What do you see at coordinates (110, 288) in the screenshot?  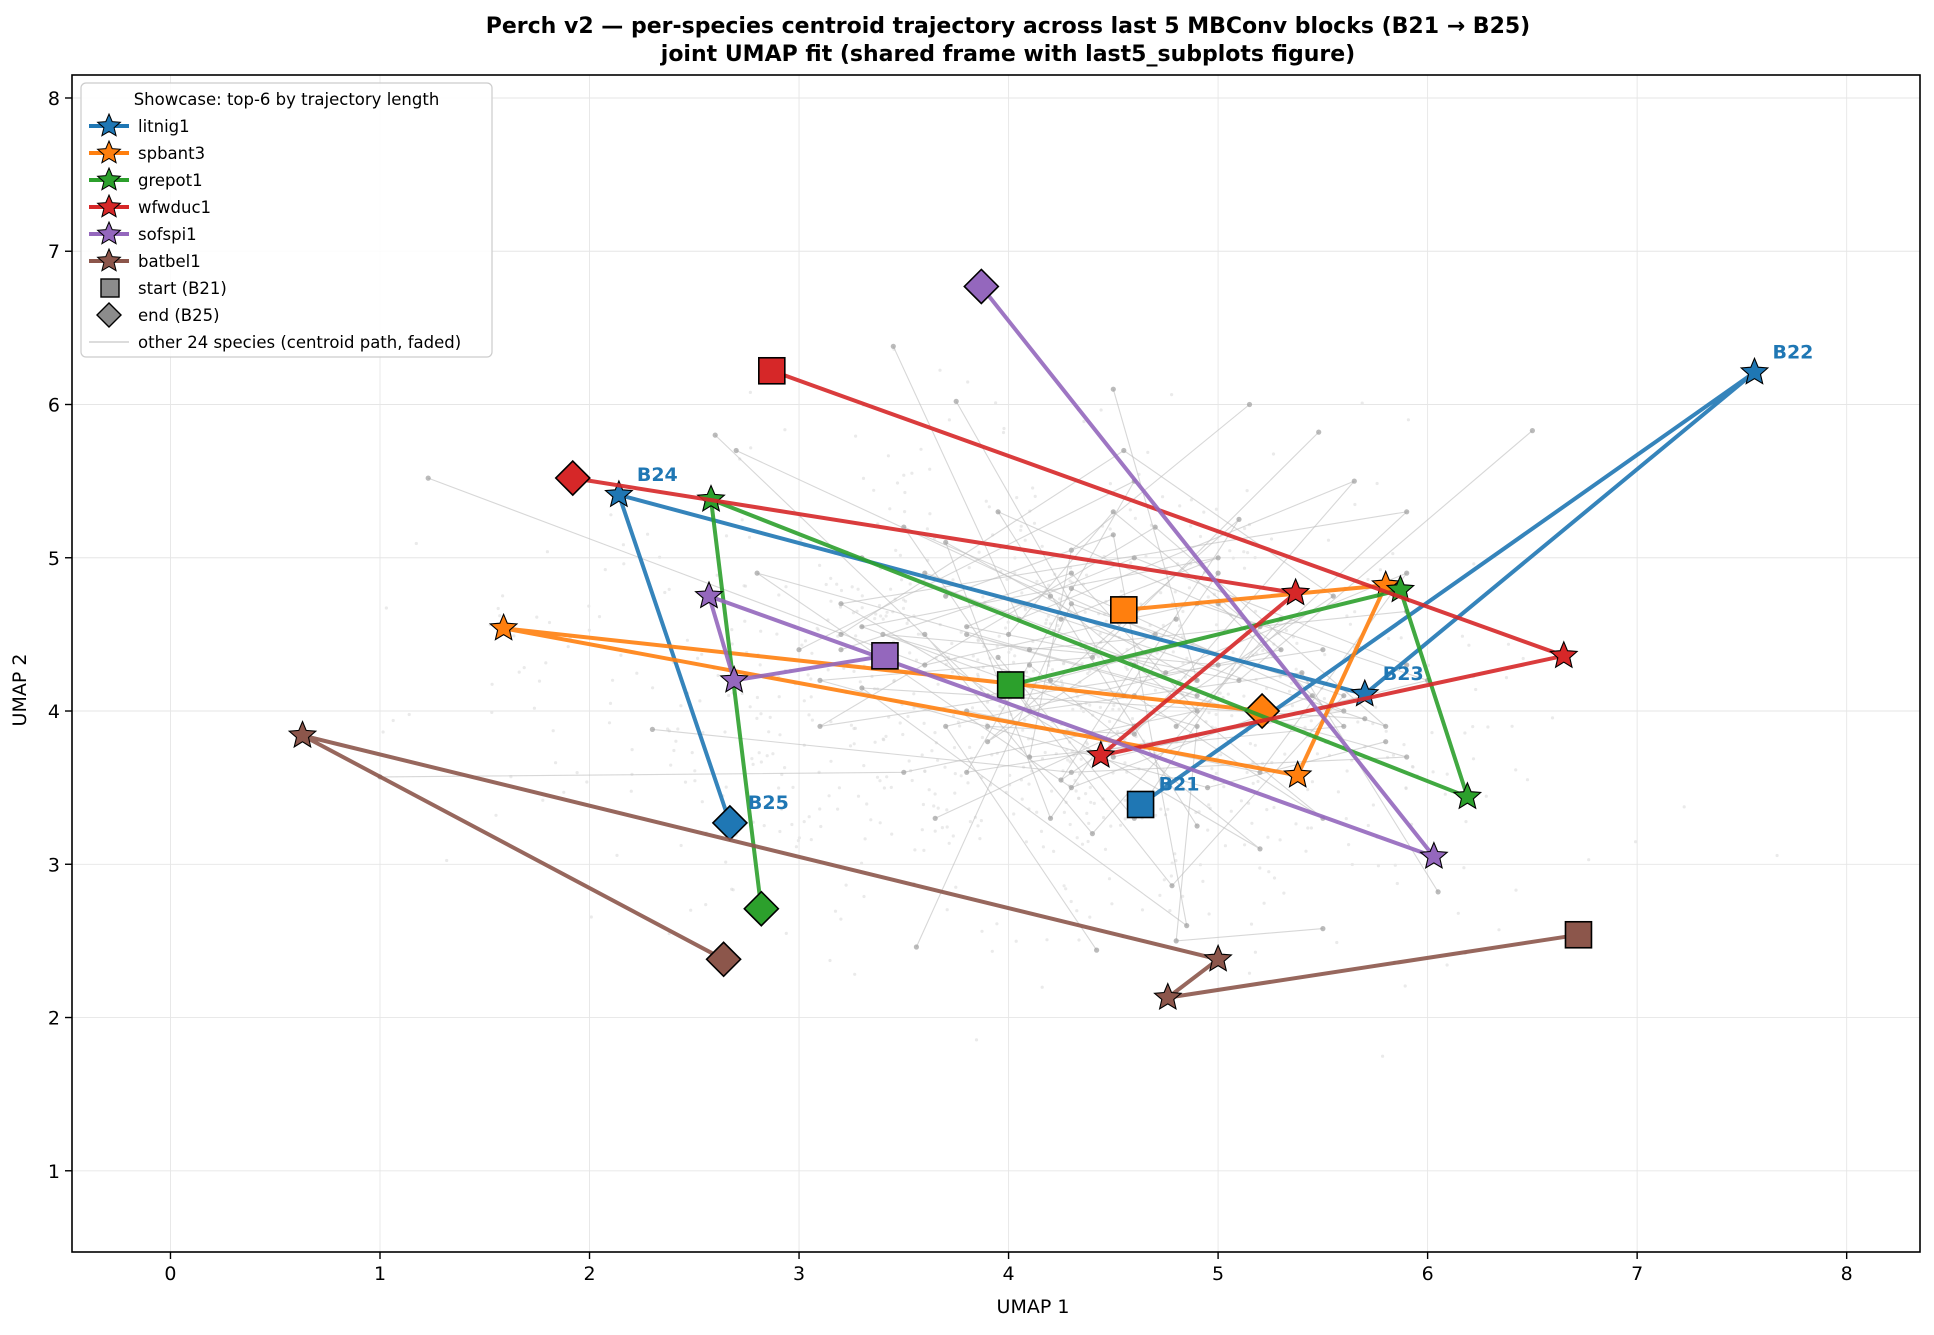 I see `legend-square` at bounding box center [110, 288].